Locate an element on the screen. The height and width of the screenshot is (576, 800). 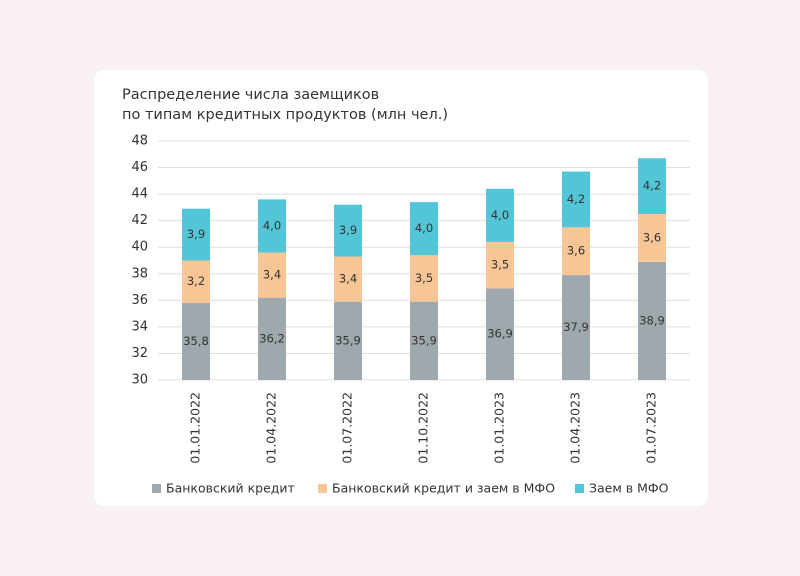
x-tick-label: 01.07.2022 is located at coordinates (347, 428).